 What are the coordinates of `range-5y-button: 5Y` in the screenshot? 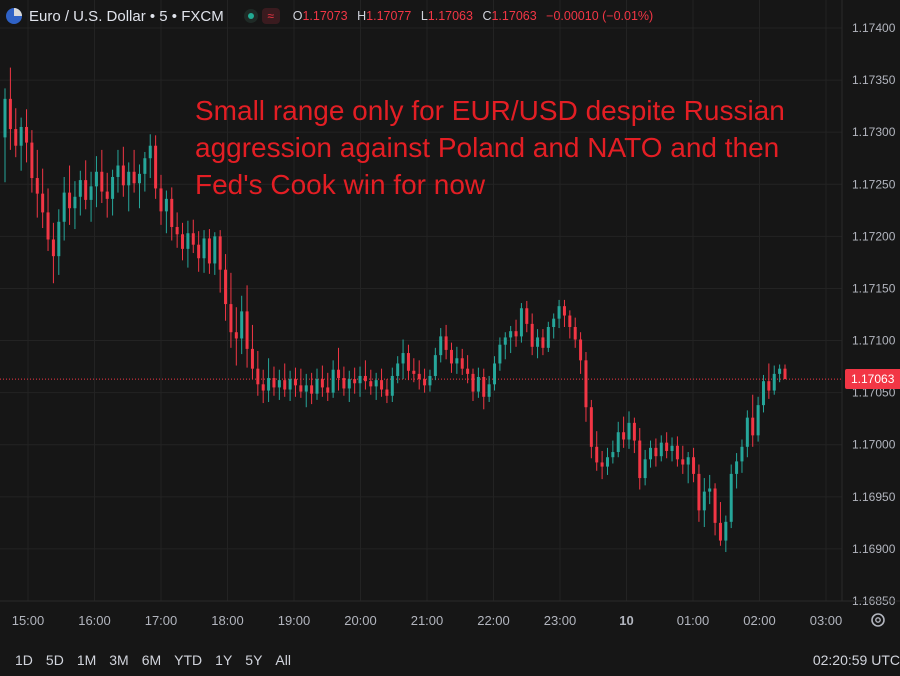 It's located at (254, 659).